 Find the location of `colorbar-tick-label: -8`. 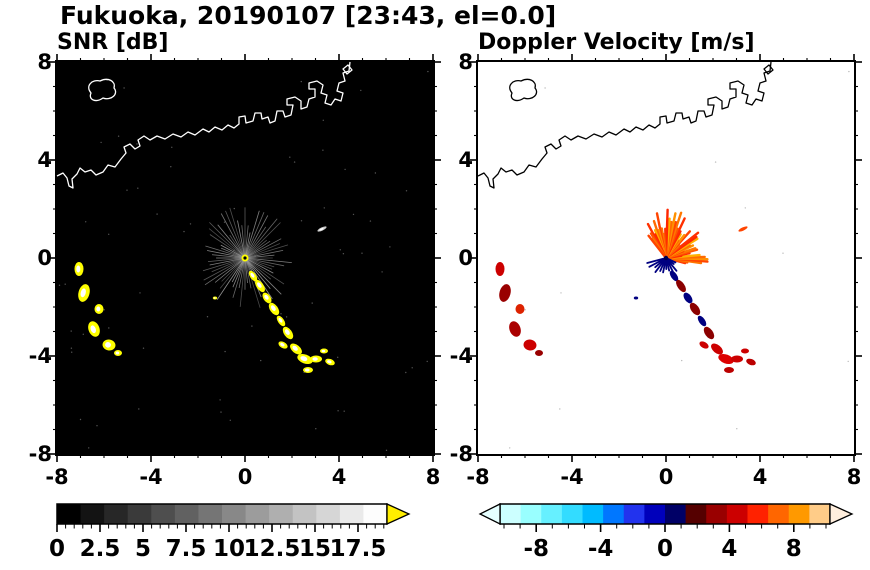

colorbar-tick-label: -8 is located at coordinates (536, 549).